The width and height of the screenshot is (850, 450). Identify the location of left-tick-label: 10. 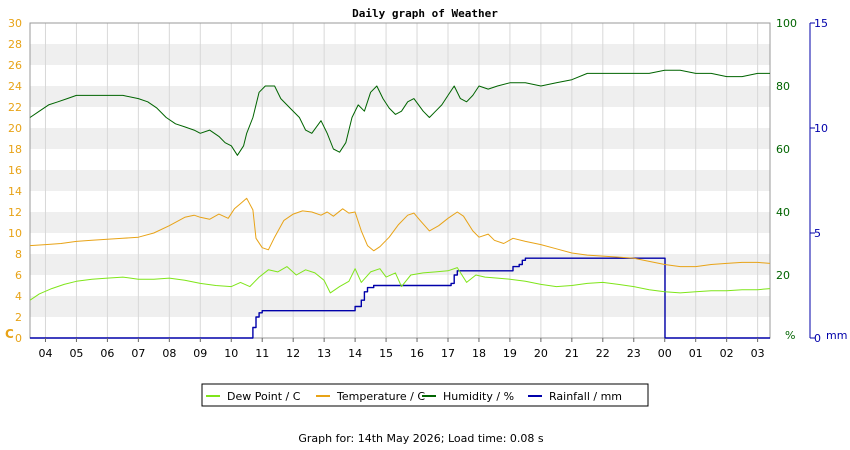
(15, 233).